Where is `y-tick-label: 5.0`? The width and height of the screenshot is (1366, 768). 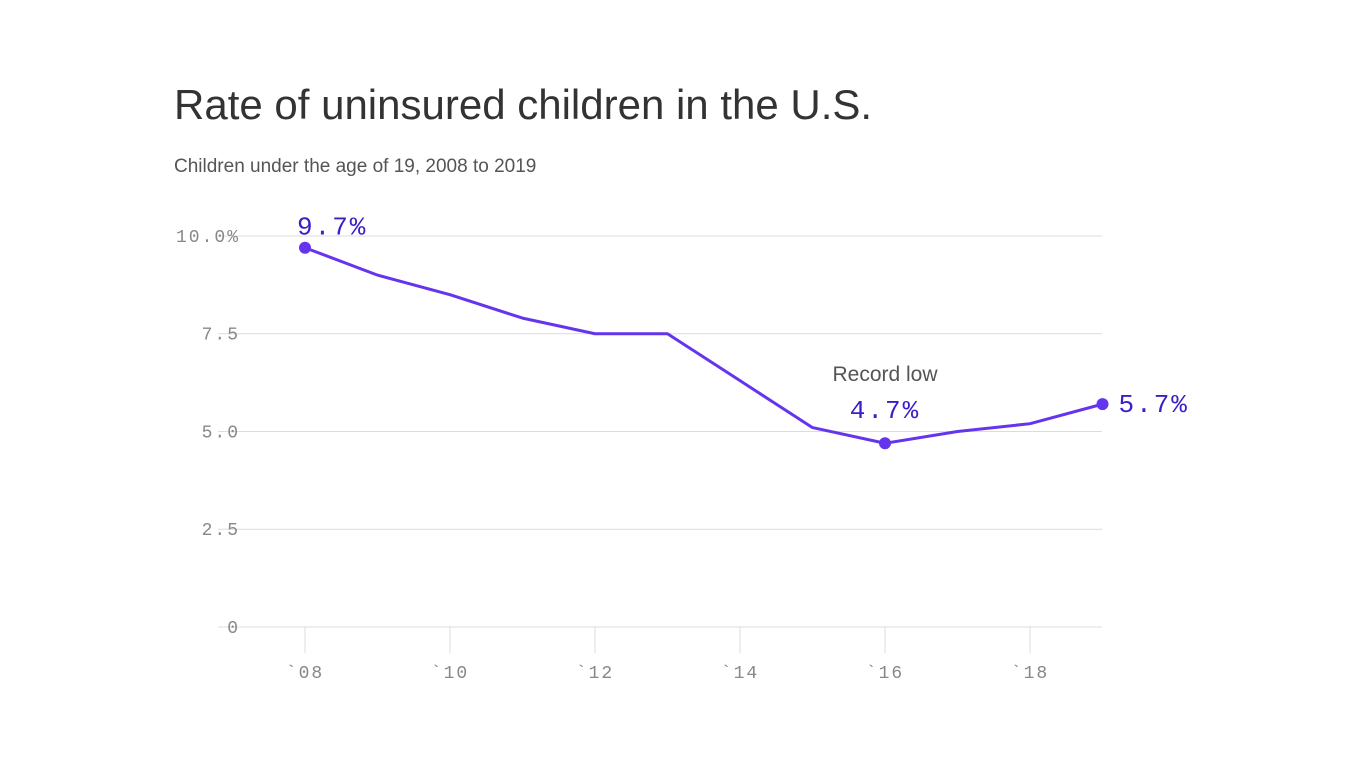
y-tick-label: 5.0 is located at coordinates (221, 433).